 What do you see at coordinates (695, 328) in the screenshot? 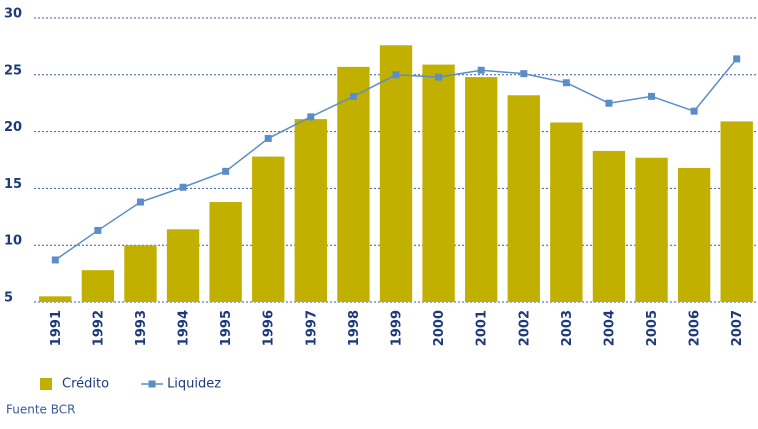
I see `x-tick-label: 2006` at bounding box center [695, 328].